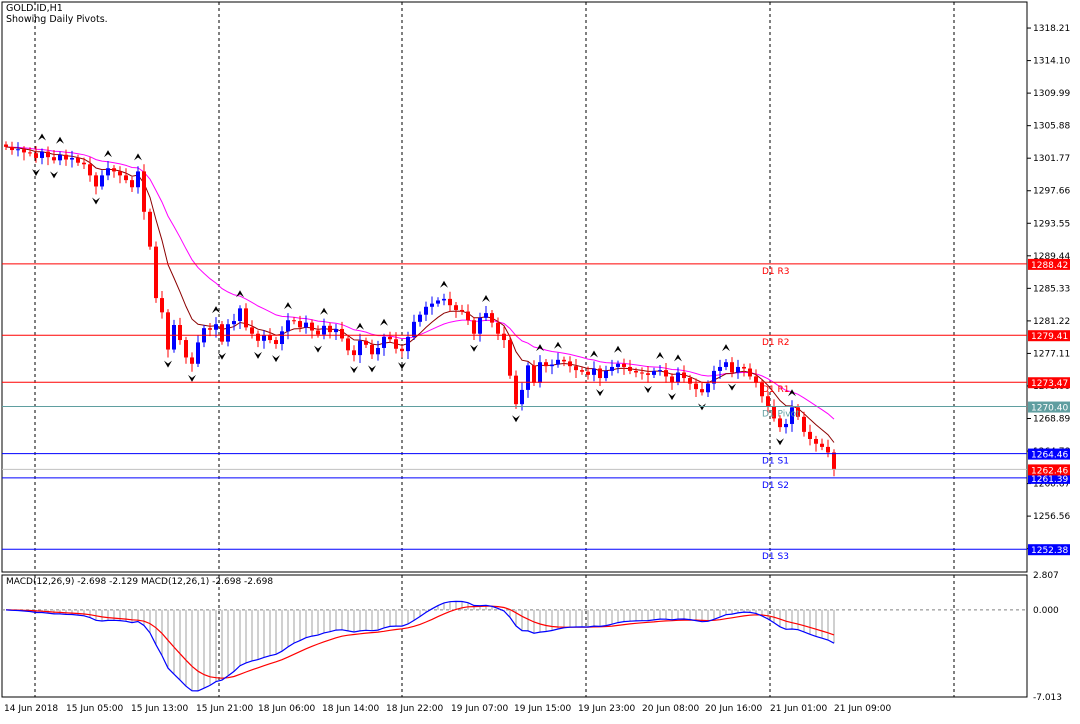 The image size is (1080, 724). What do you see at coordinates (1049, 456) in the screenshot?
I see `pivot-price-label: 1264.46` at bounding box center [1049, 456].